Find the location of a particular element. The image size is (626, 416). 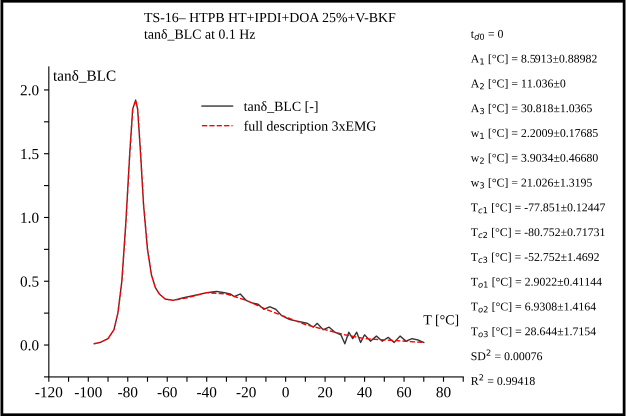

x-tick-label: -60 is located at coordinates (167, 392).